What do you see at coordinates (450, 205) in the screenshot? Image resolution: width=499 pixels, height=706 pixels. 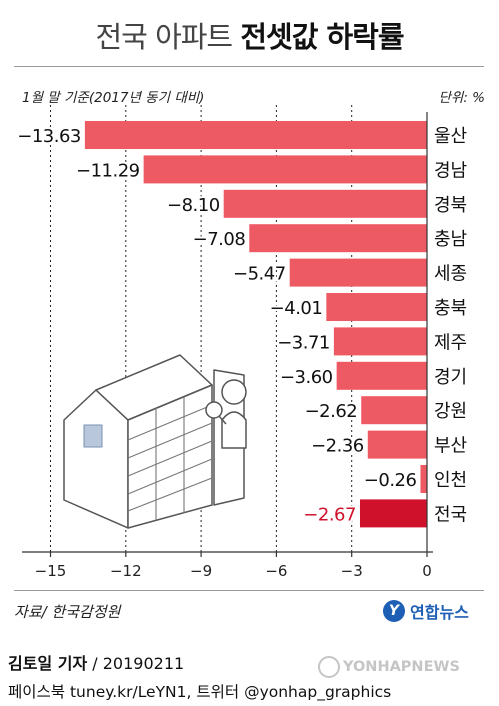 I see `category-label-2: 경북` at bounding box center [450, 205].